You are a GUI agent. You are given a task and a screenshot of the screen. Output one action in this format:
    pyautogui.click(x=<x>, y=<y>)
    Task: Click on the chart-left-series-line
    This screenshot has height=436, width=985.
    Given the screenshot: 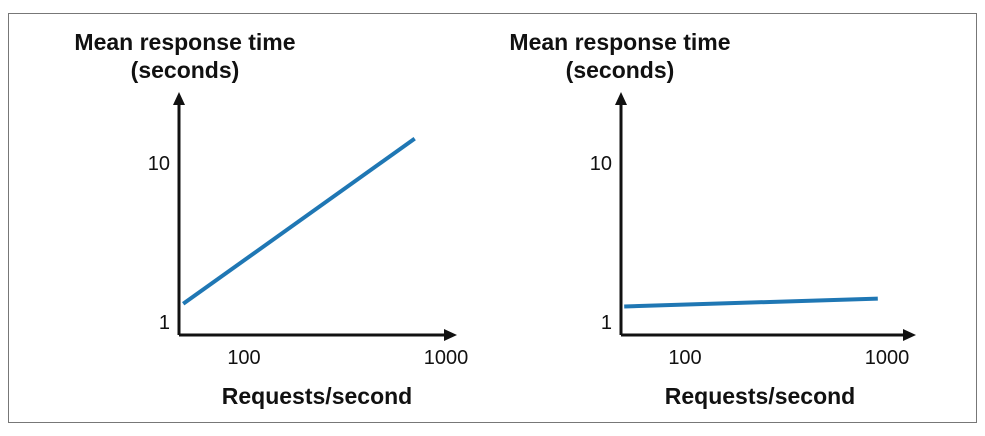 What is the action you would take?
    pyautogui.click(x=299, y=221)
    